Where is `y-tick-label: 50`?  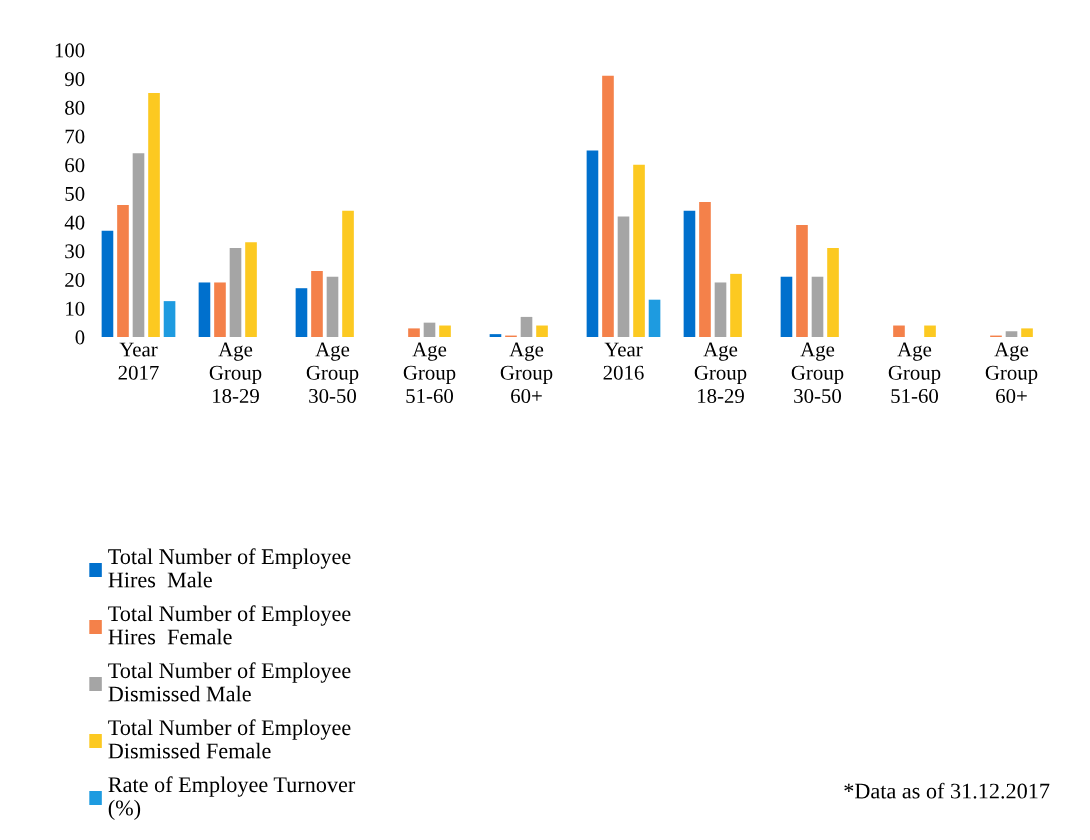 y-tick-label: 50 is located at coordinates (75, 193).